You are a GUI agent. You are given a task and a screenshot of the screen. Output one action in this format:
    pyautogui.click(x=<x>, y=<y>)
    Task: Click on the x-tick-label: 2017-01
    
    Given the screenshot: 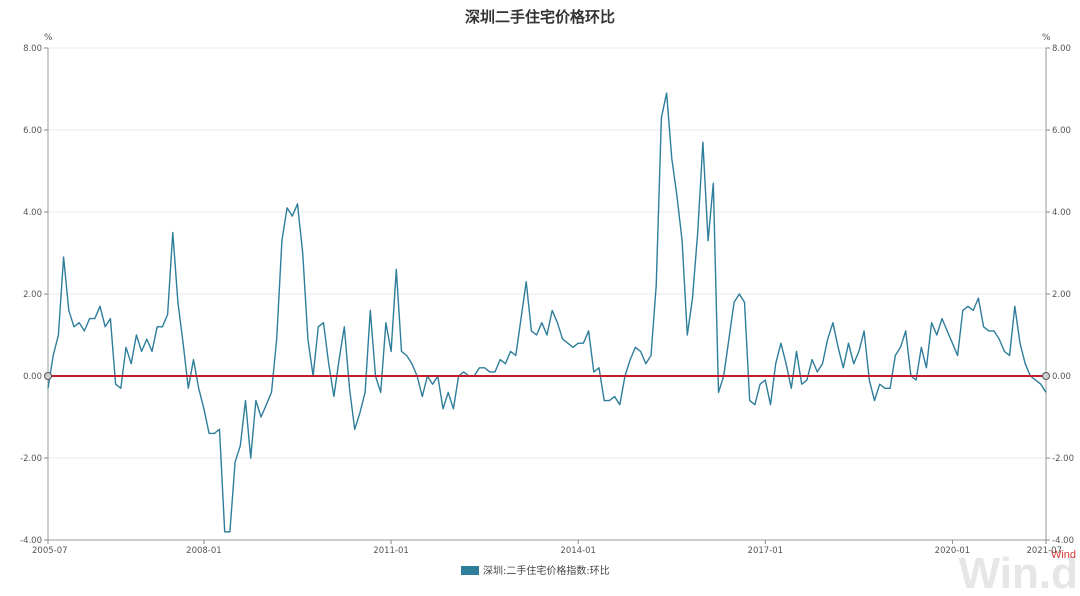 What is the action you would take?
    pyautogui.click(x=766, y=551)
    